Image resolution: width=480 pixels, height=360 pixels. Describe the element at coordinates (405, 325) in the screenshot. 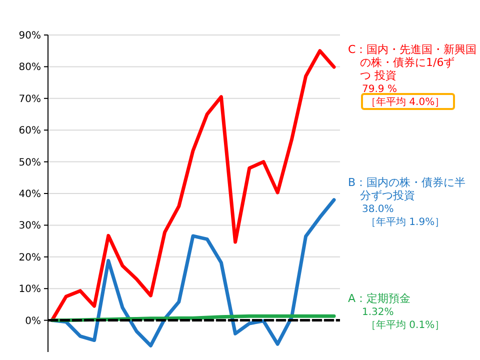

I see `text: ［年平均 0.1%］` at that location.